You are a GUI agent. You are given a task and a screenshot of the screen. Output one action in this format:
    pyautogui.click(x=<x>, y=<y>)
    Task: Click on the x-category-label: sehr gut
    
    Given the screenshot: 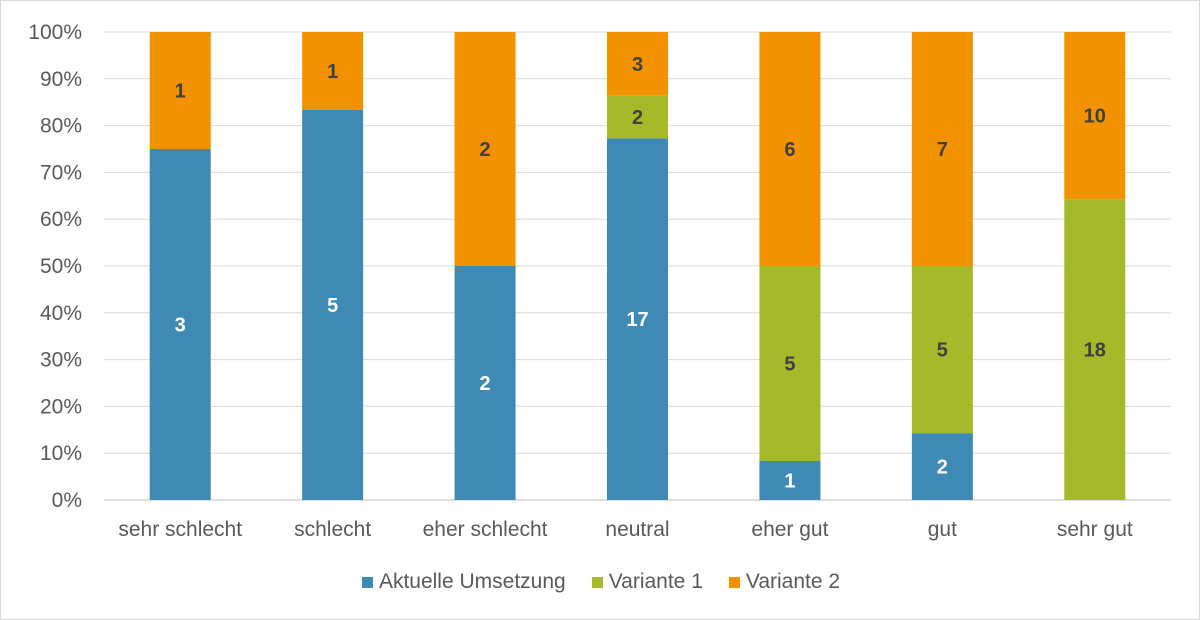 What is the action you would take?
    pyautogui.click(x=1095, y=529)
    